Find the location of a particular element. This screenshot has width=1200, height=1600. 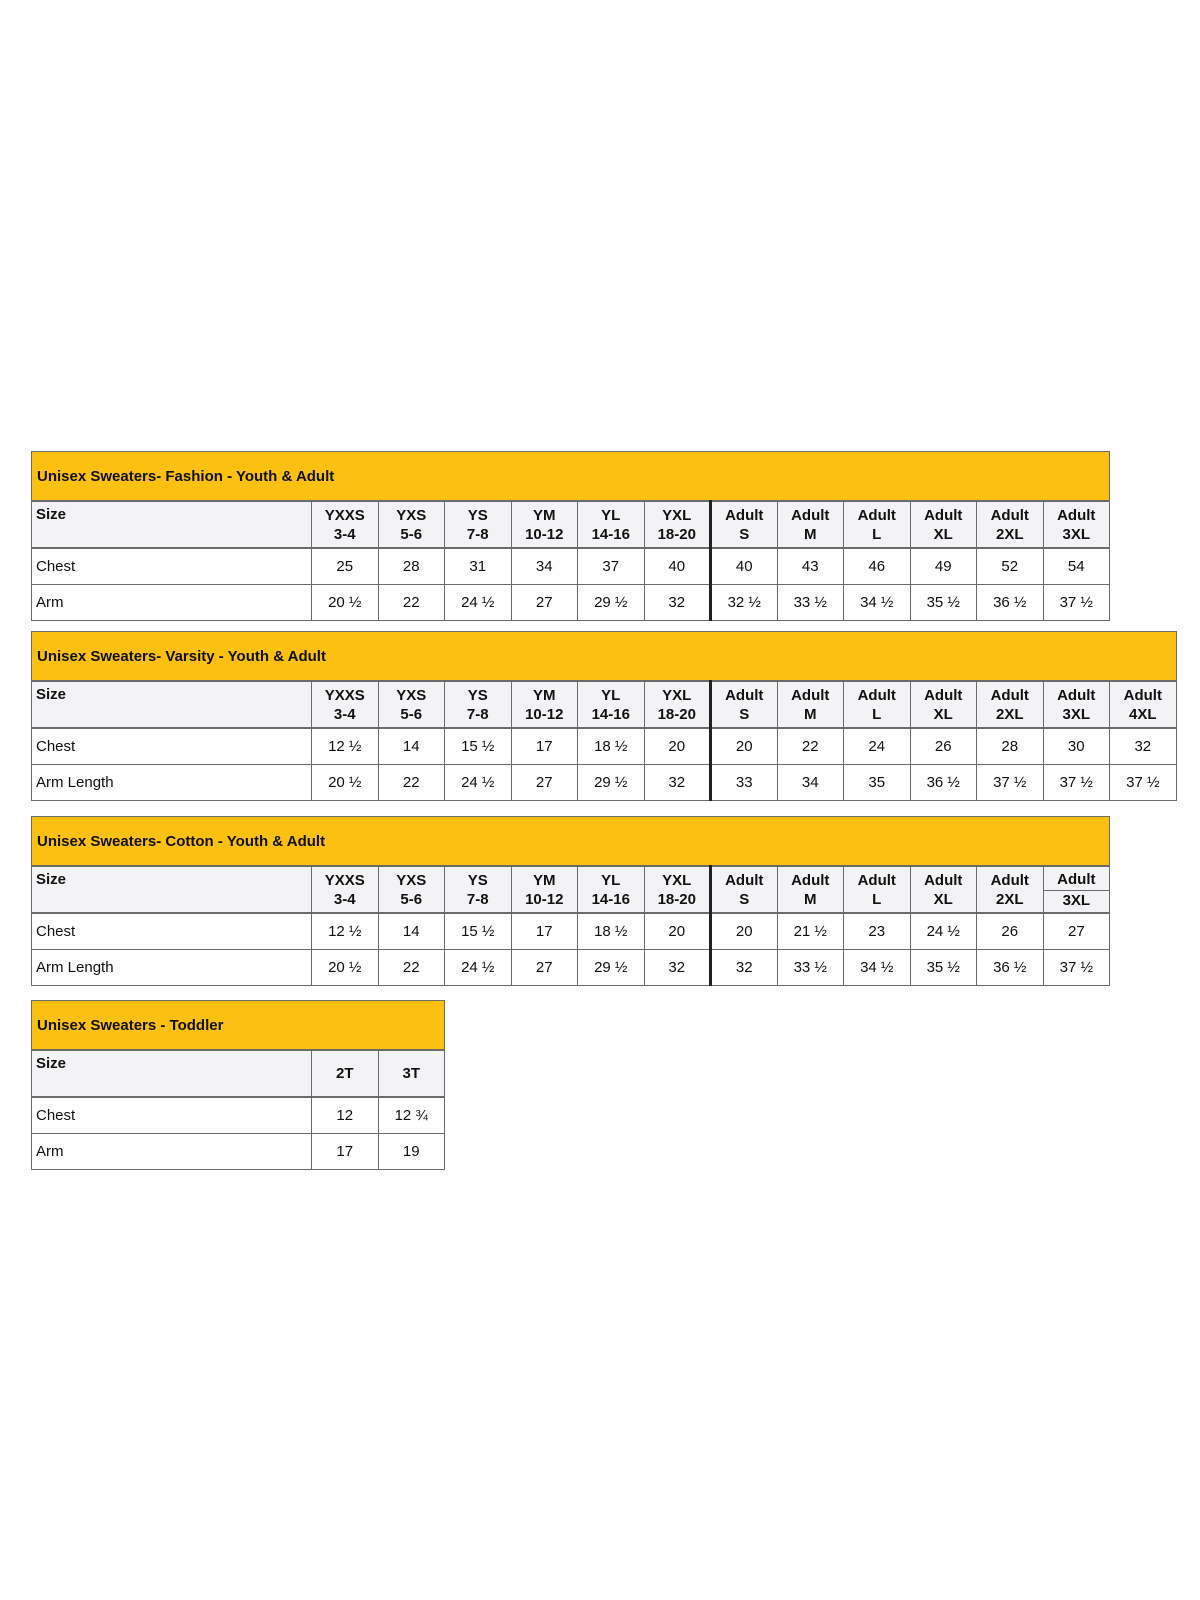

measurement-value: 12 is located at coordinates (345, 1115).